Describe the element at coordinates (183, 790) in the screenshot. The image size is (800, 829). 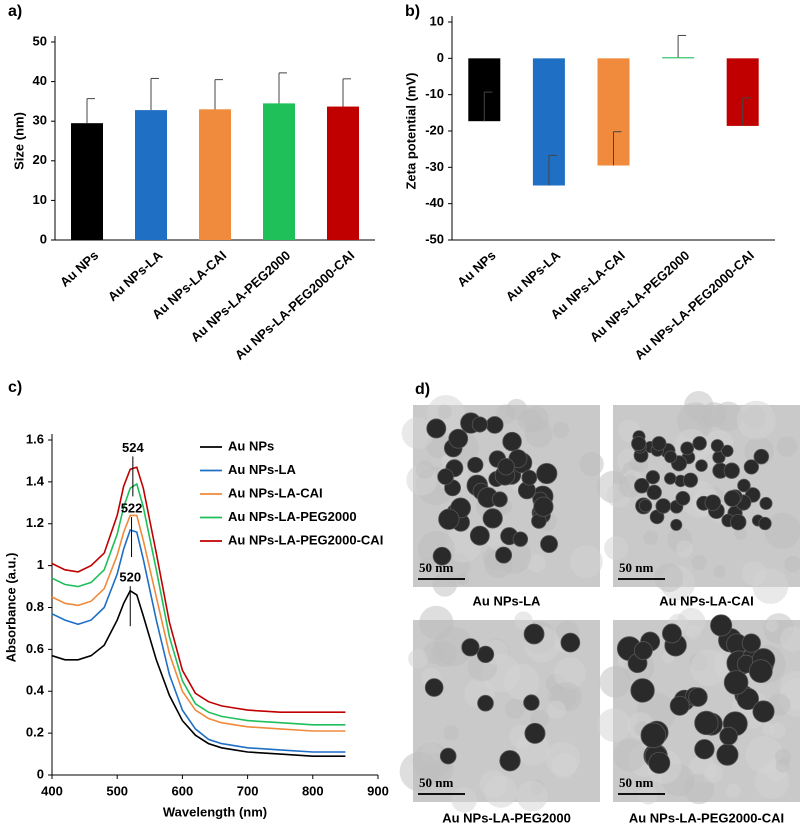
I see `x-tick-label: 600` at that location.